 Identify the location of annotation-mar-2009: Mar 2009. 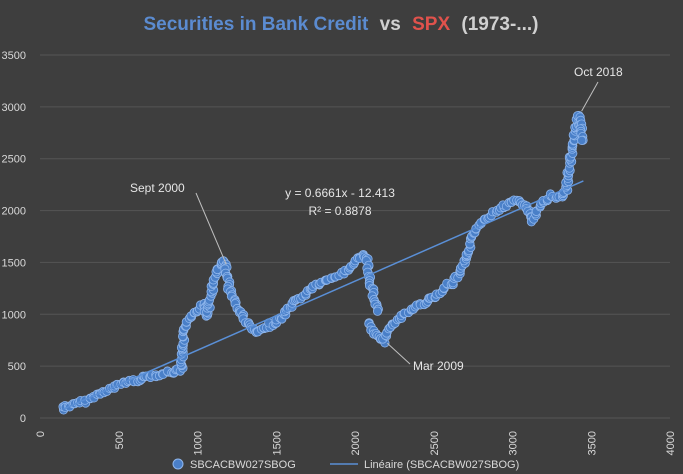
(438, 366).